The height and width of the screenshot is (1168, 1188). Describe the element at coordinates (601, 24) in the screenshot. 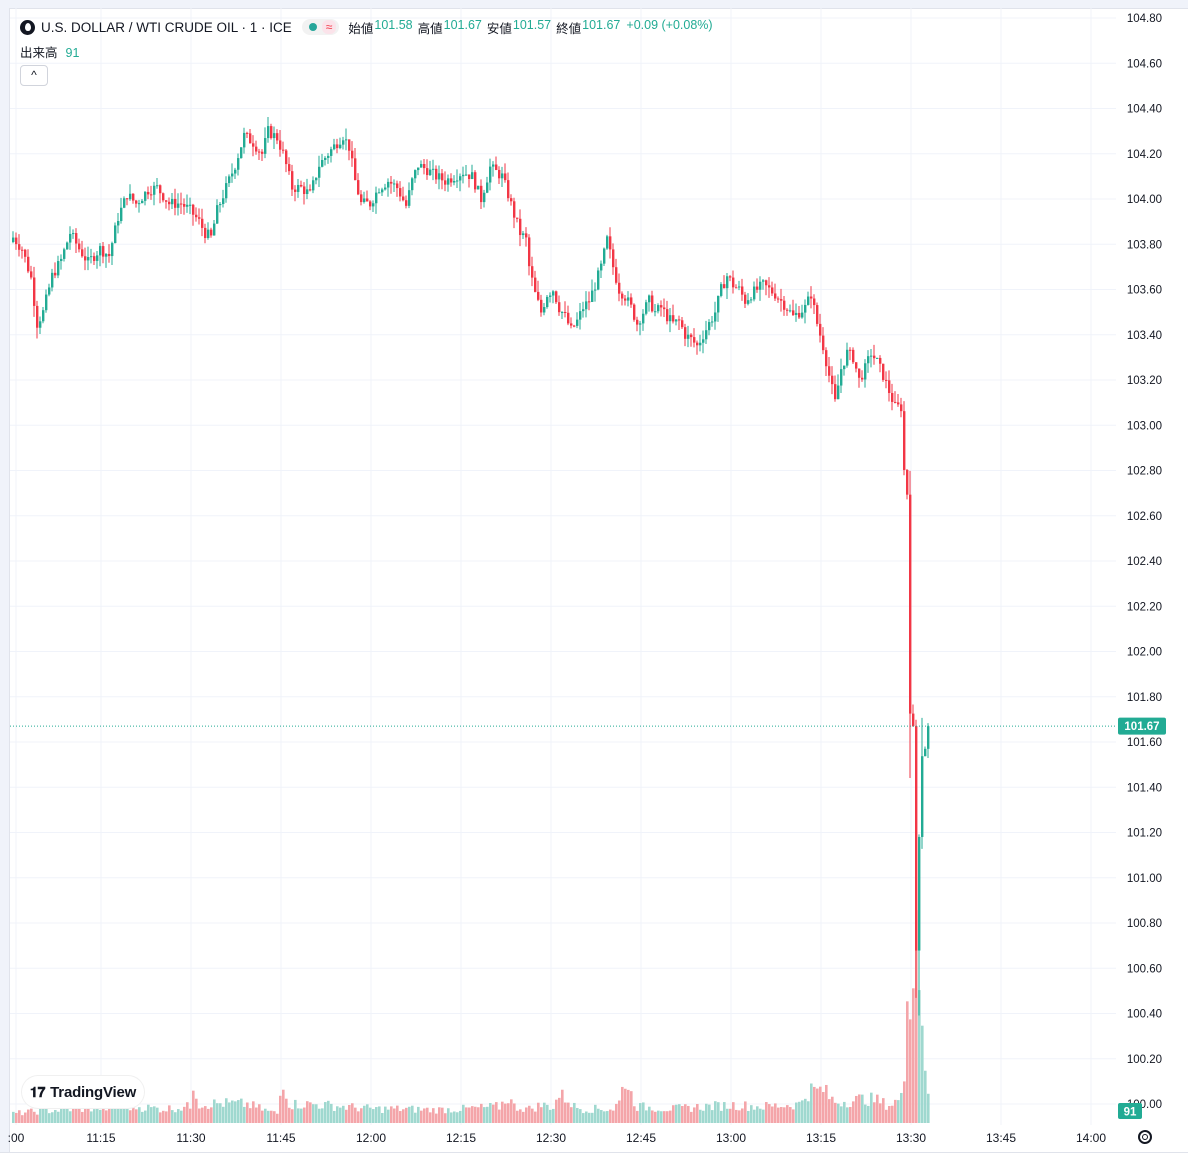

I see `close-value: 101.67` at that location.